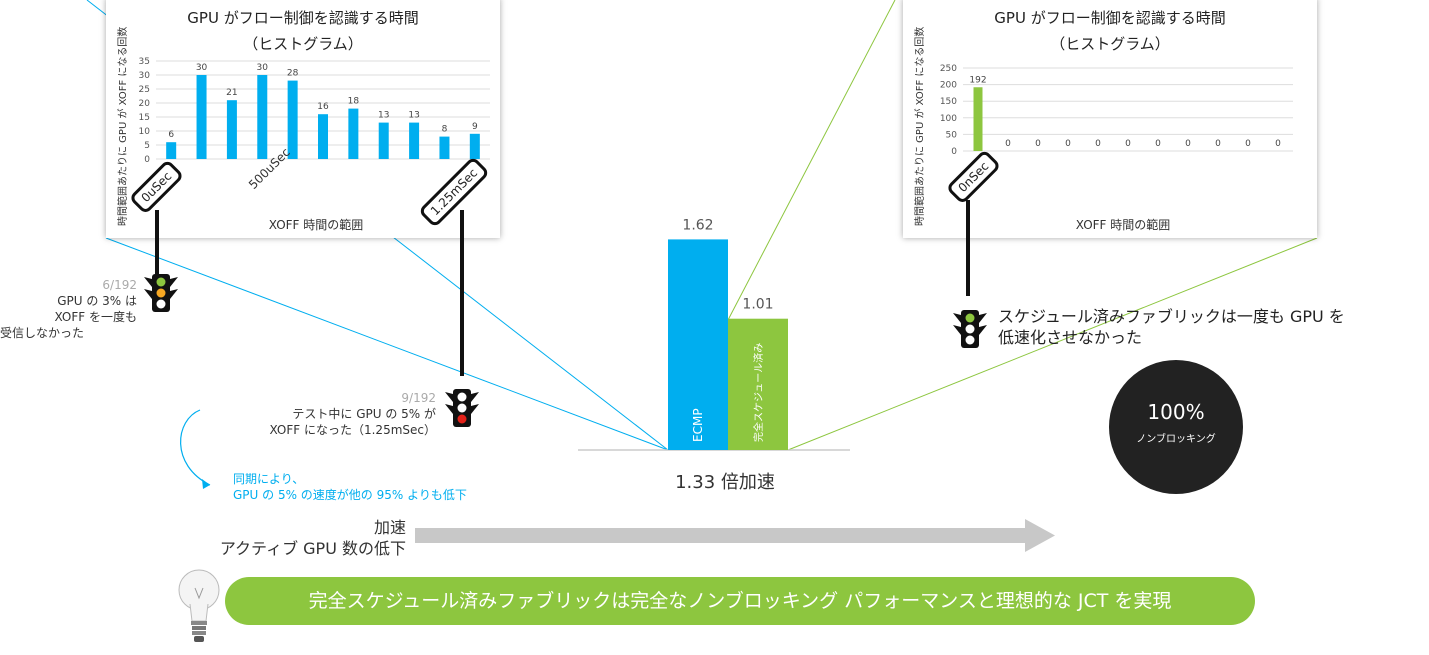  Describe the element at coordinates (293, 74) in the screenshot. I see `left-bar-value-label: 28` at that location.